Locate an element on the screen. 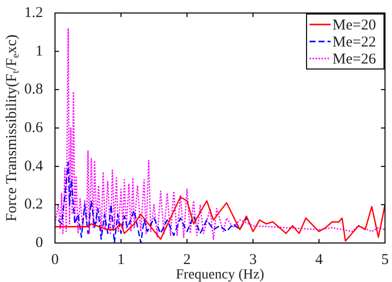 The width and height of the screenshot is (392, 282). x-axis-title: Frequency (Hz) is located at coordinates (220, 275).